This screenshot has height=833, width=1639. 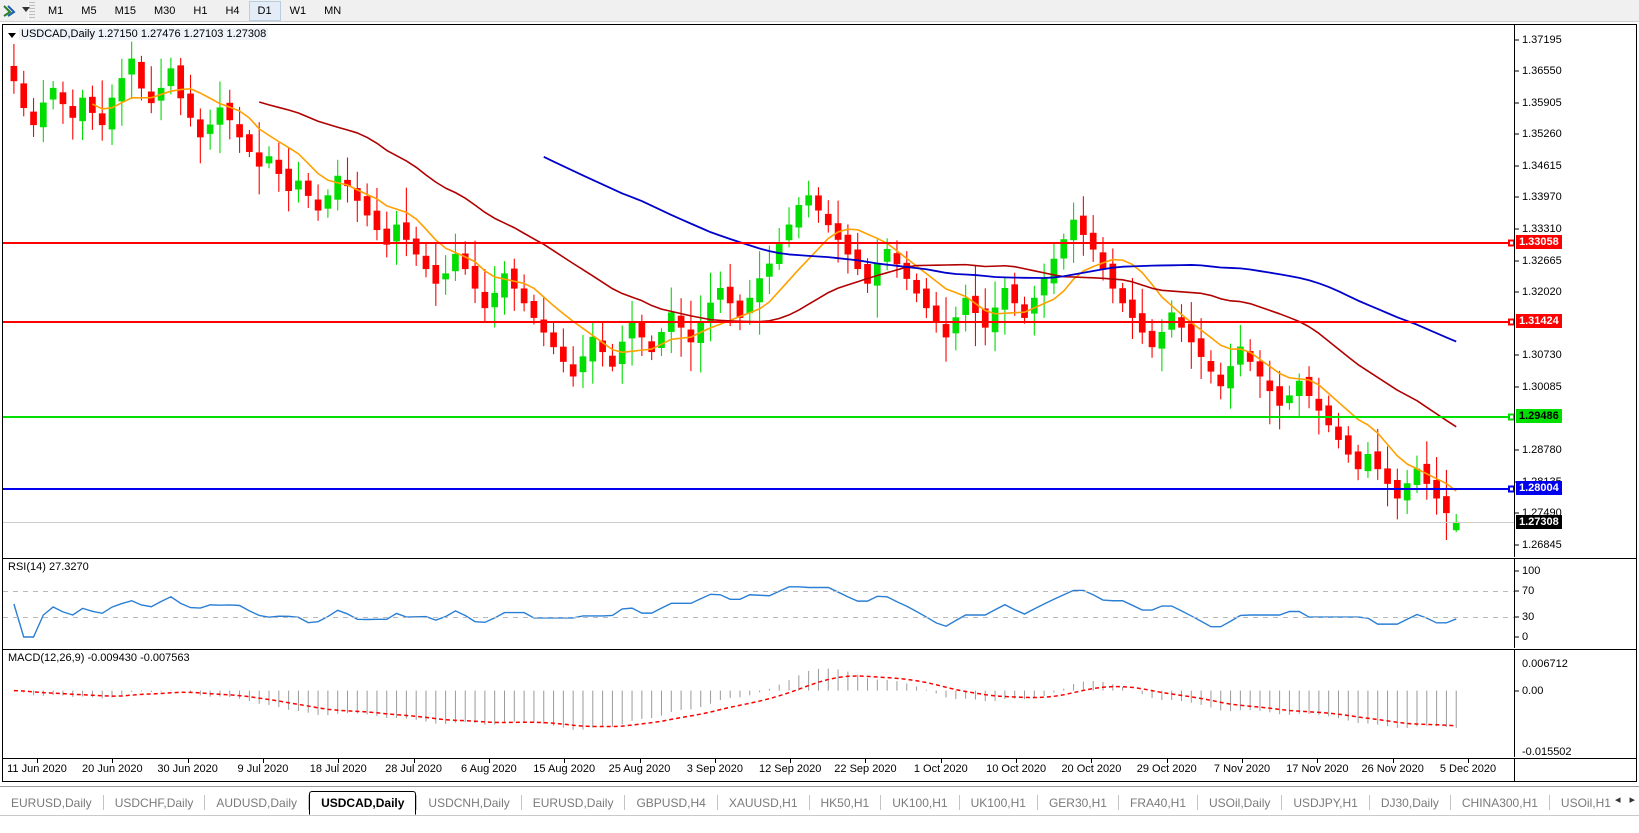 I want to click on chart-tab-usdcad-daily: USDCAD,Daily, so click(x=363, y=803).